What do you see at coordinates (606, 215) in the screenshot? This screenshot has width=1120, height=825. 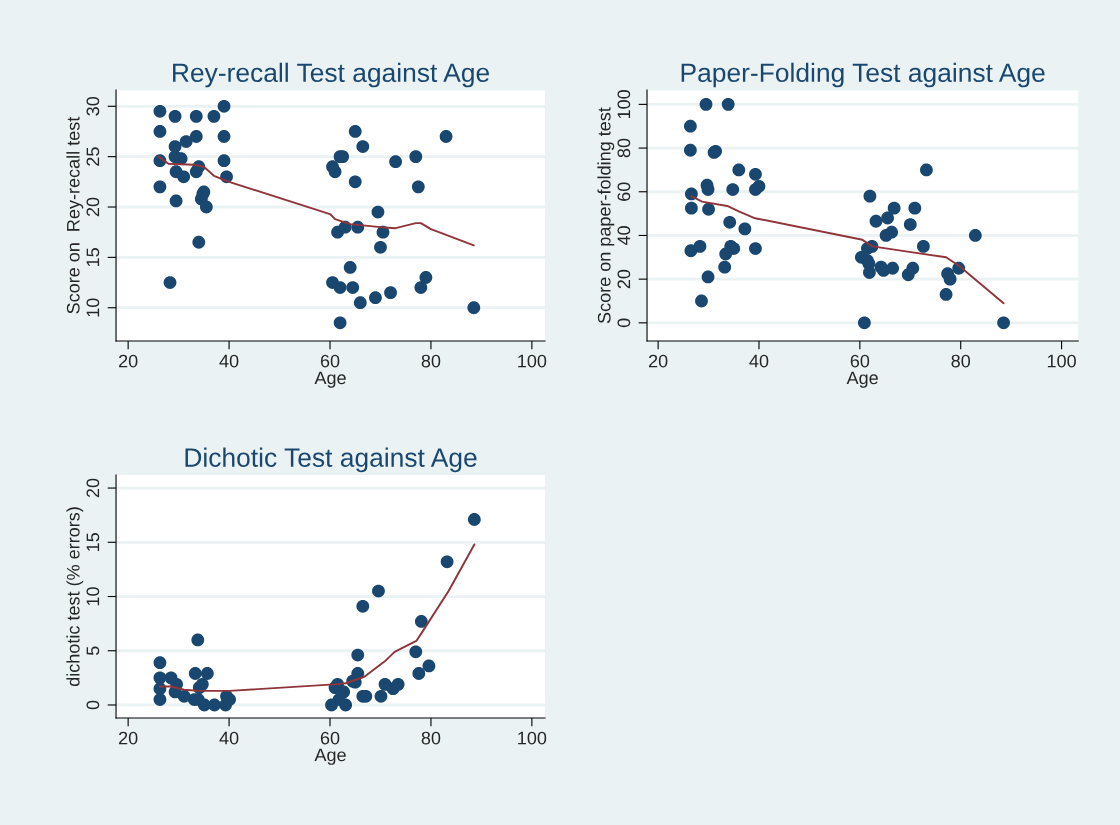 I see `y-axis-title: Score on paper-folding test` at bounding box center [606, 215].